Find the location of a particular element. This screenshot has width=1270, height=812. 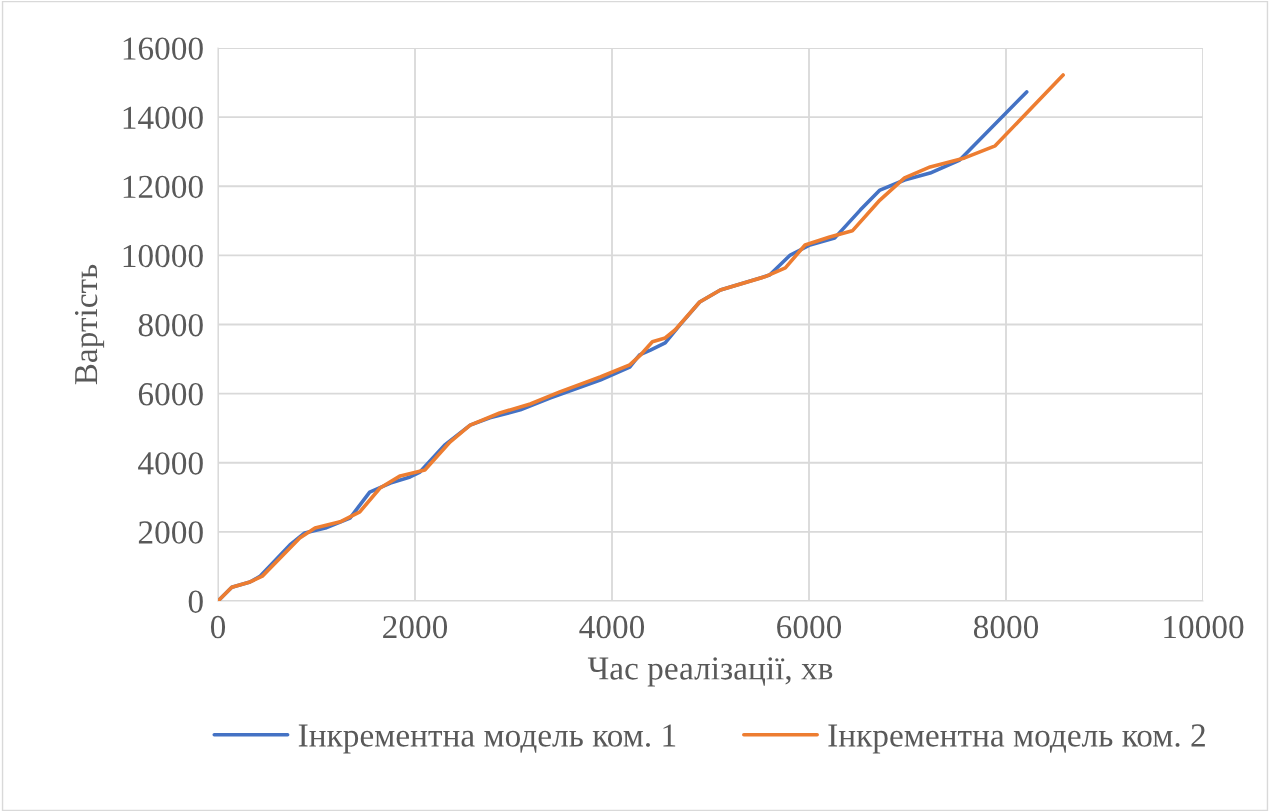

y-axis-title: Вартість is located at coordinates (89, 324).